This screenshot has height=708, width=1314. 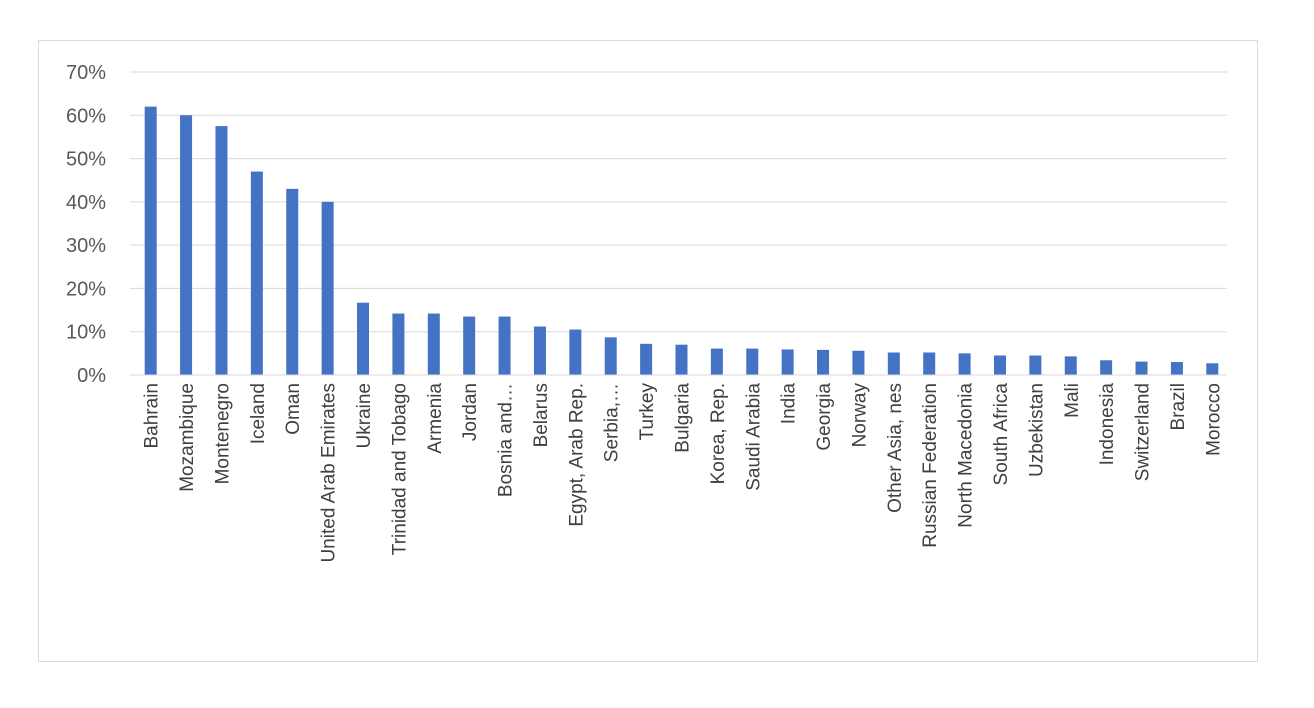 What do you see at coordinates (1001, 434) in the screenshot?
I see `x-category-label: South Africa` at bounding box center [1001, 434].